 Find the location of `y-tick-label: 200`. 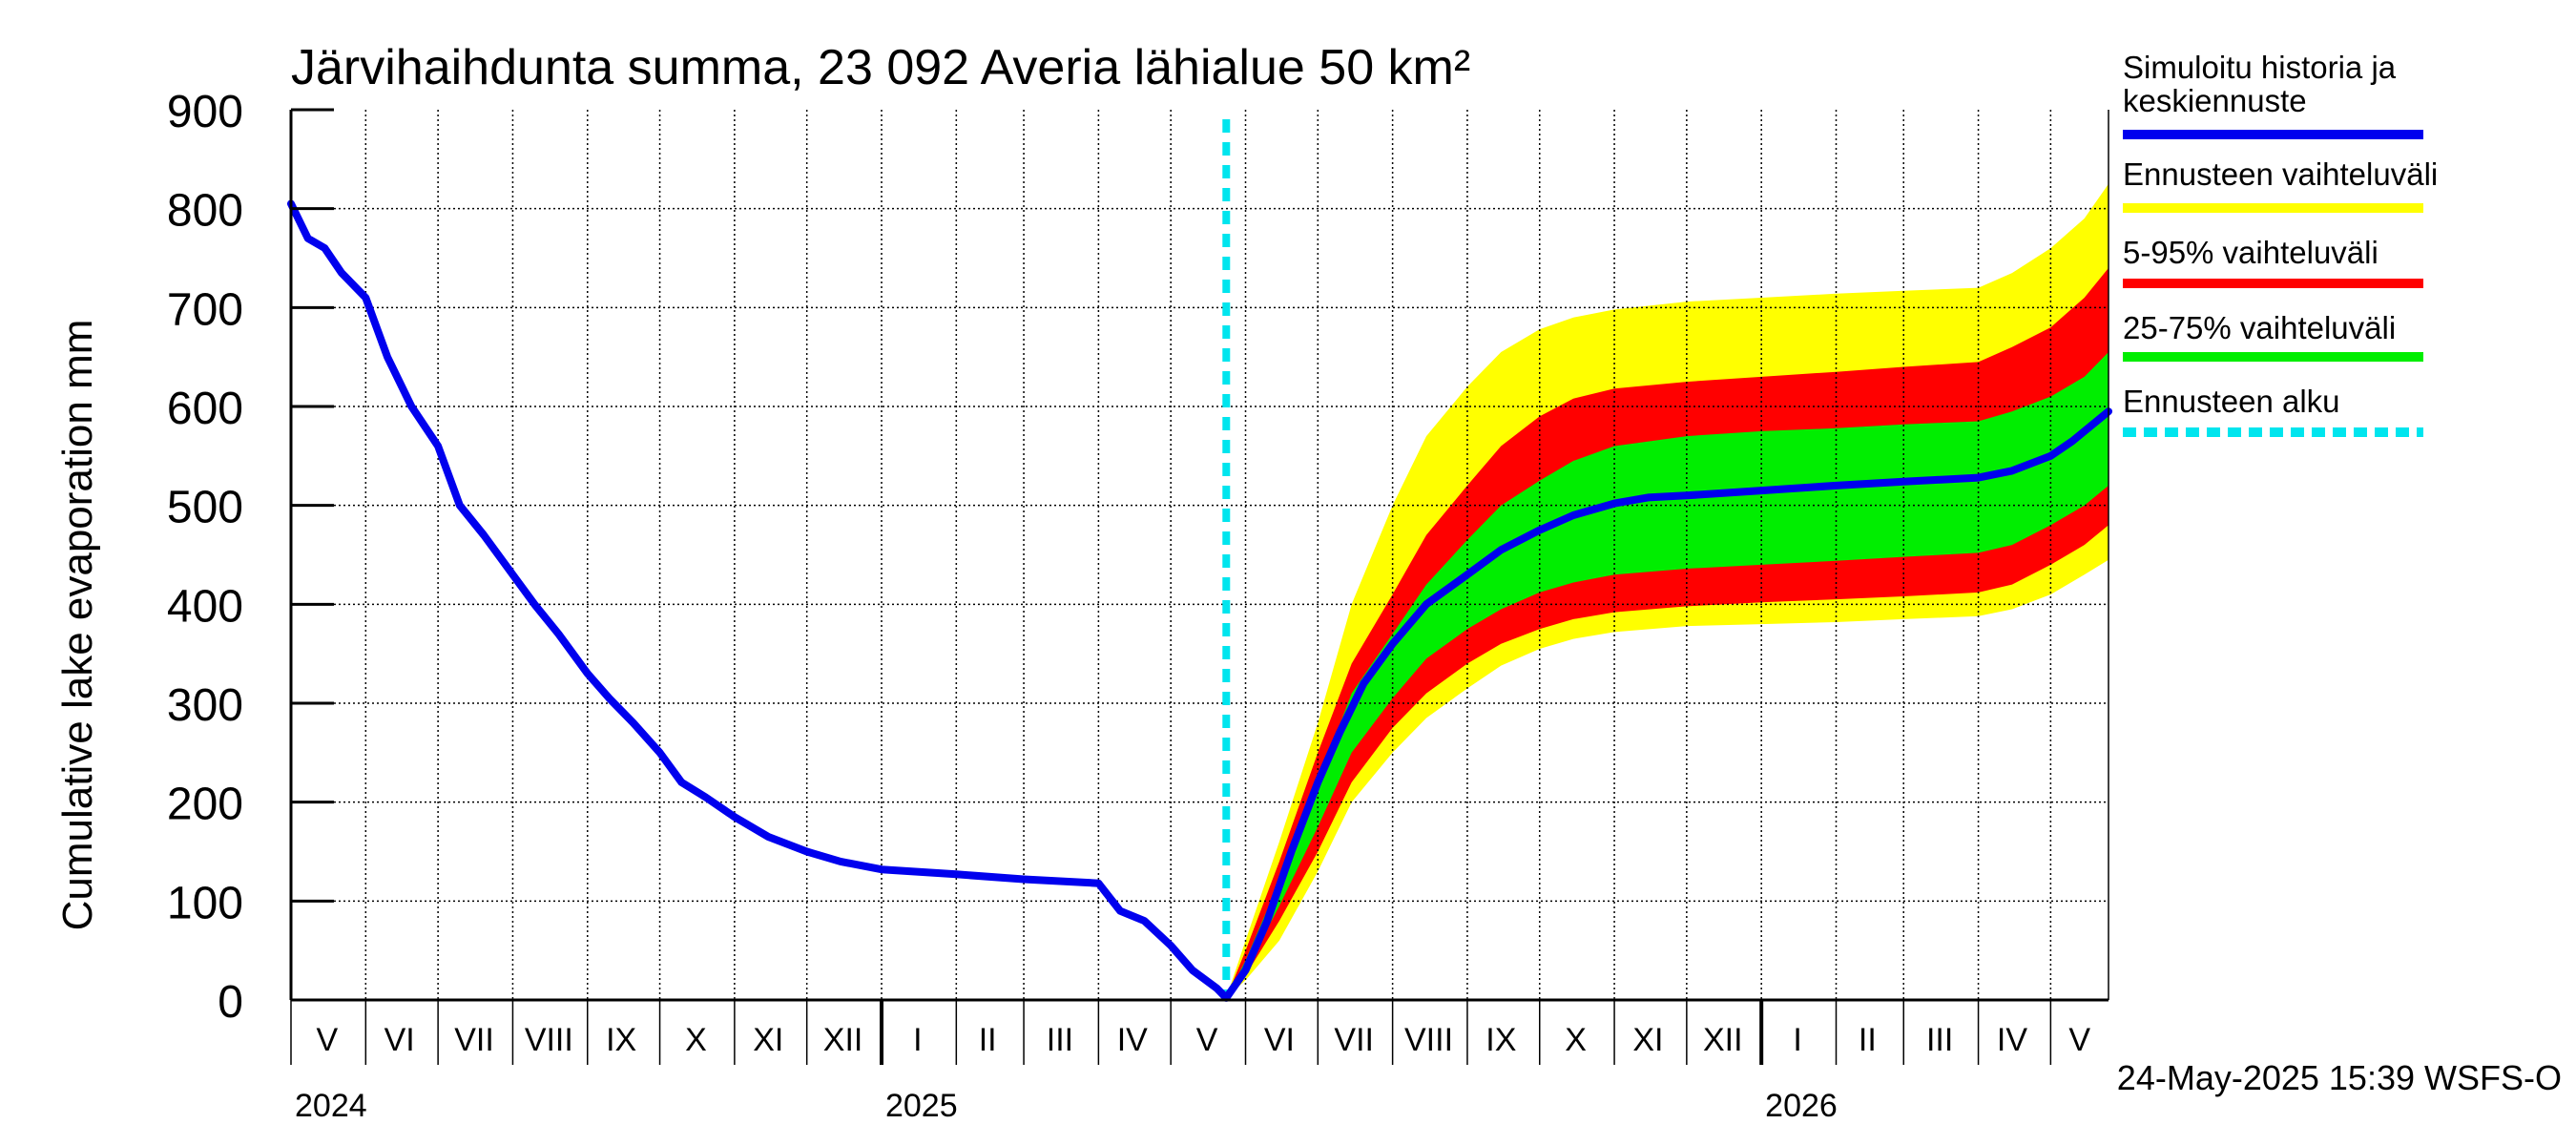

y-tick-label: 200 is located at coordinates (205, 805).